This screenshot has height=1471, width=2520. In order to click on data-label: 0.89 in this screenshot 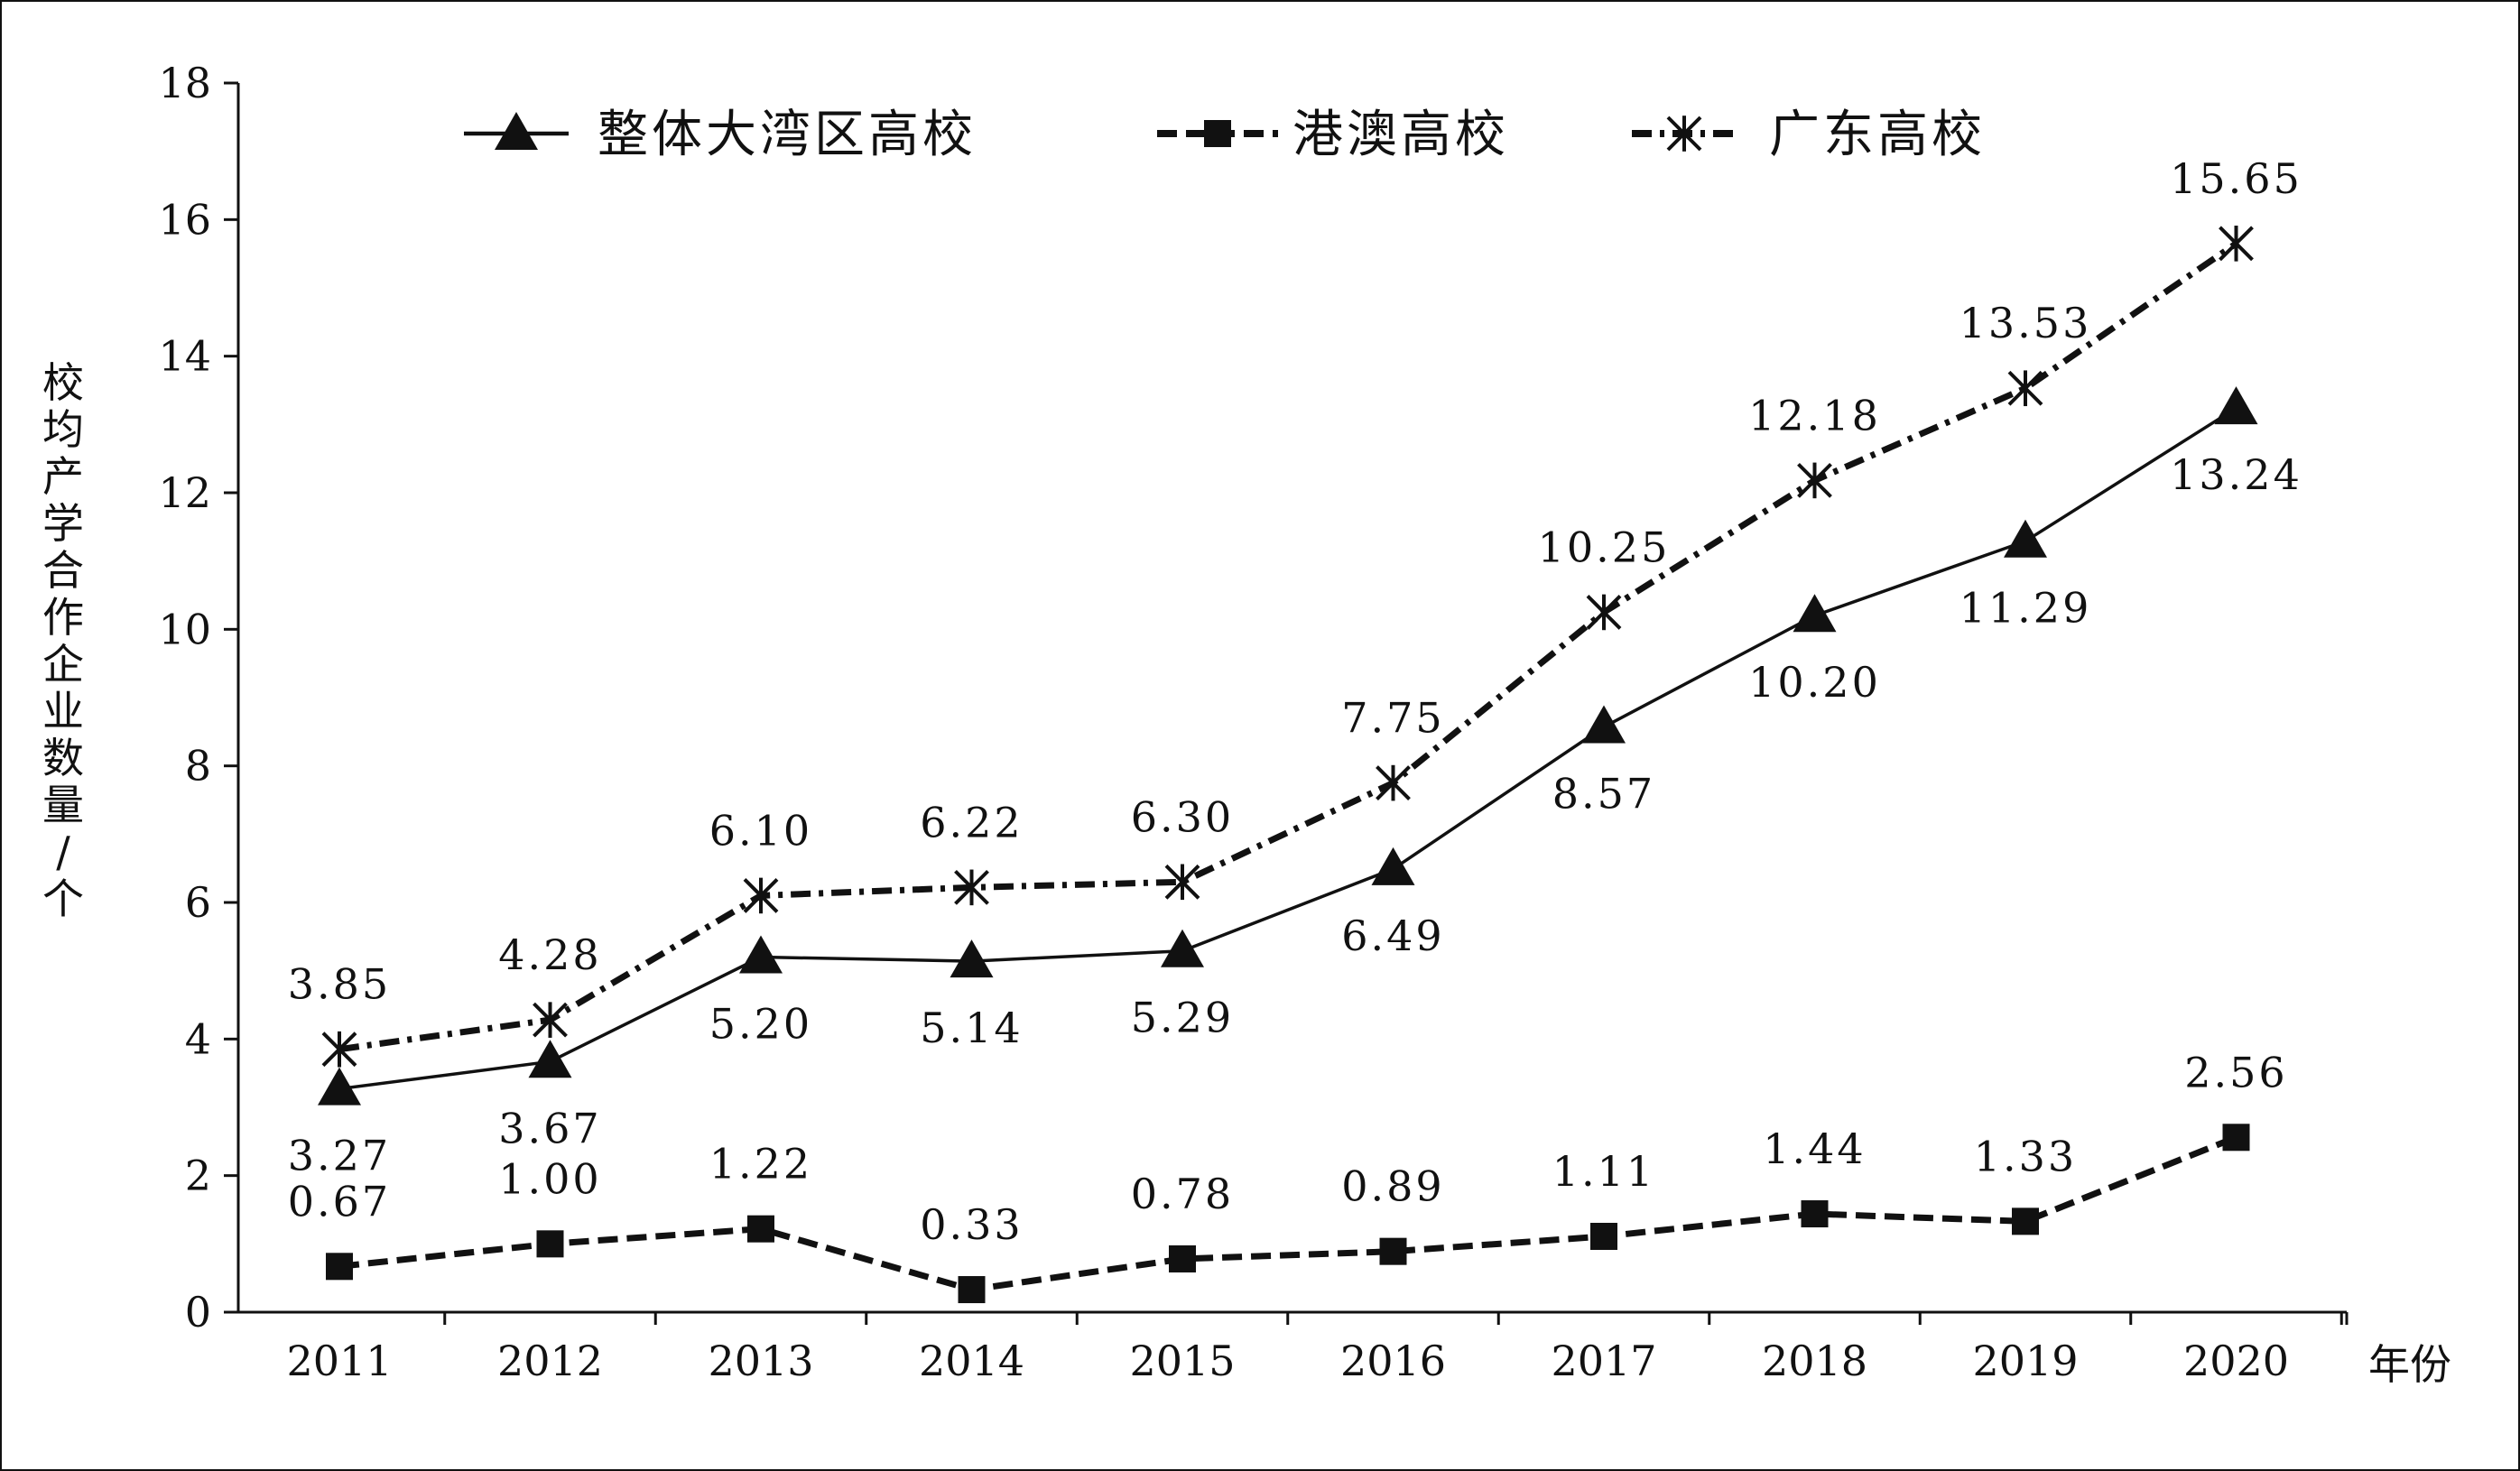, I will do `click(1392, 1186)`.